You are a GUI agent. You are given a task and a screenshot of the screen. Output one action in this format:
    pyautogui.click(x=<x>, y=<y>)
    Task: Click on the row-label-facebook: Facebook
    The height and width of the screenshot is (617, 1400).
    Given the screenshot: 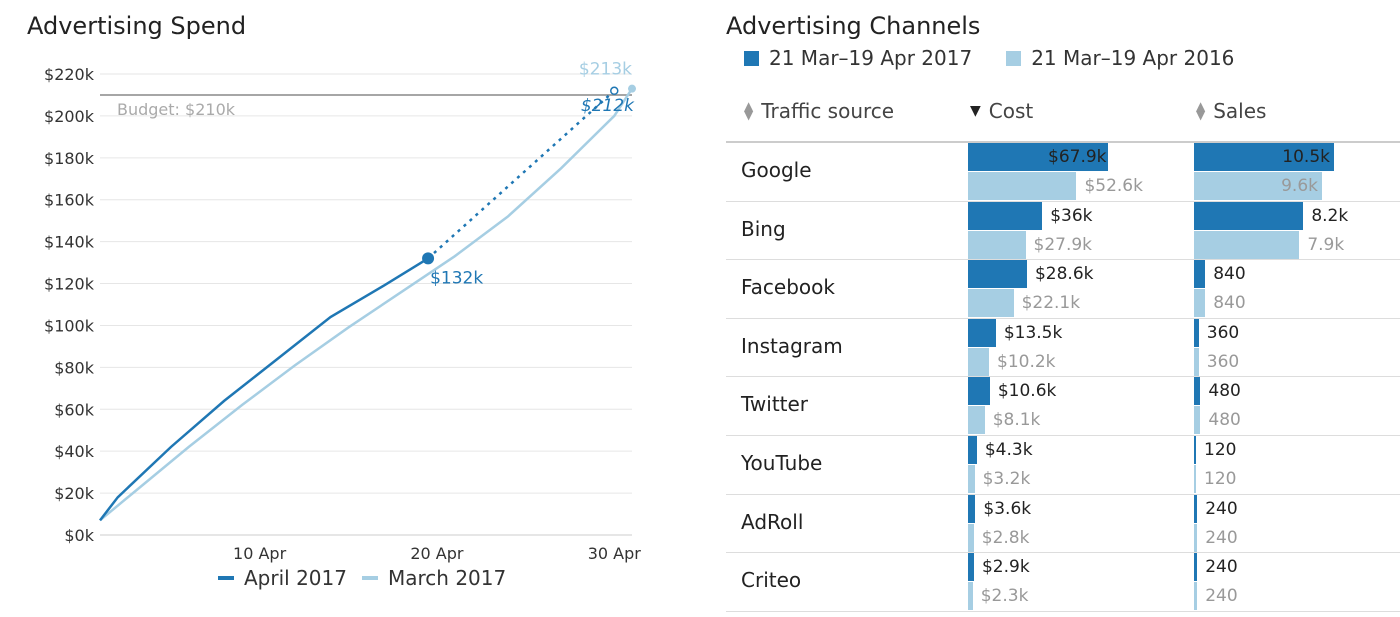 What is the action you would take?
    pyautogui.click(x=788, y=287)
    